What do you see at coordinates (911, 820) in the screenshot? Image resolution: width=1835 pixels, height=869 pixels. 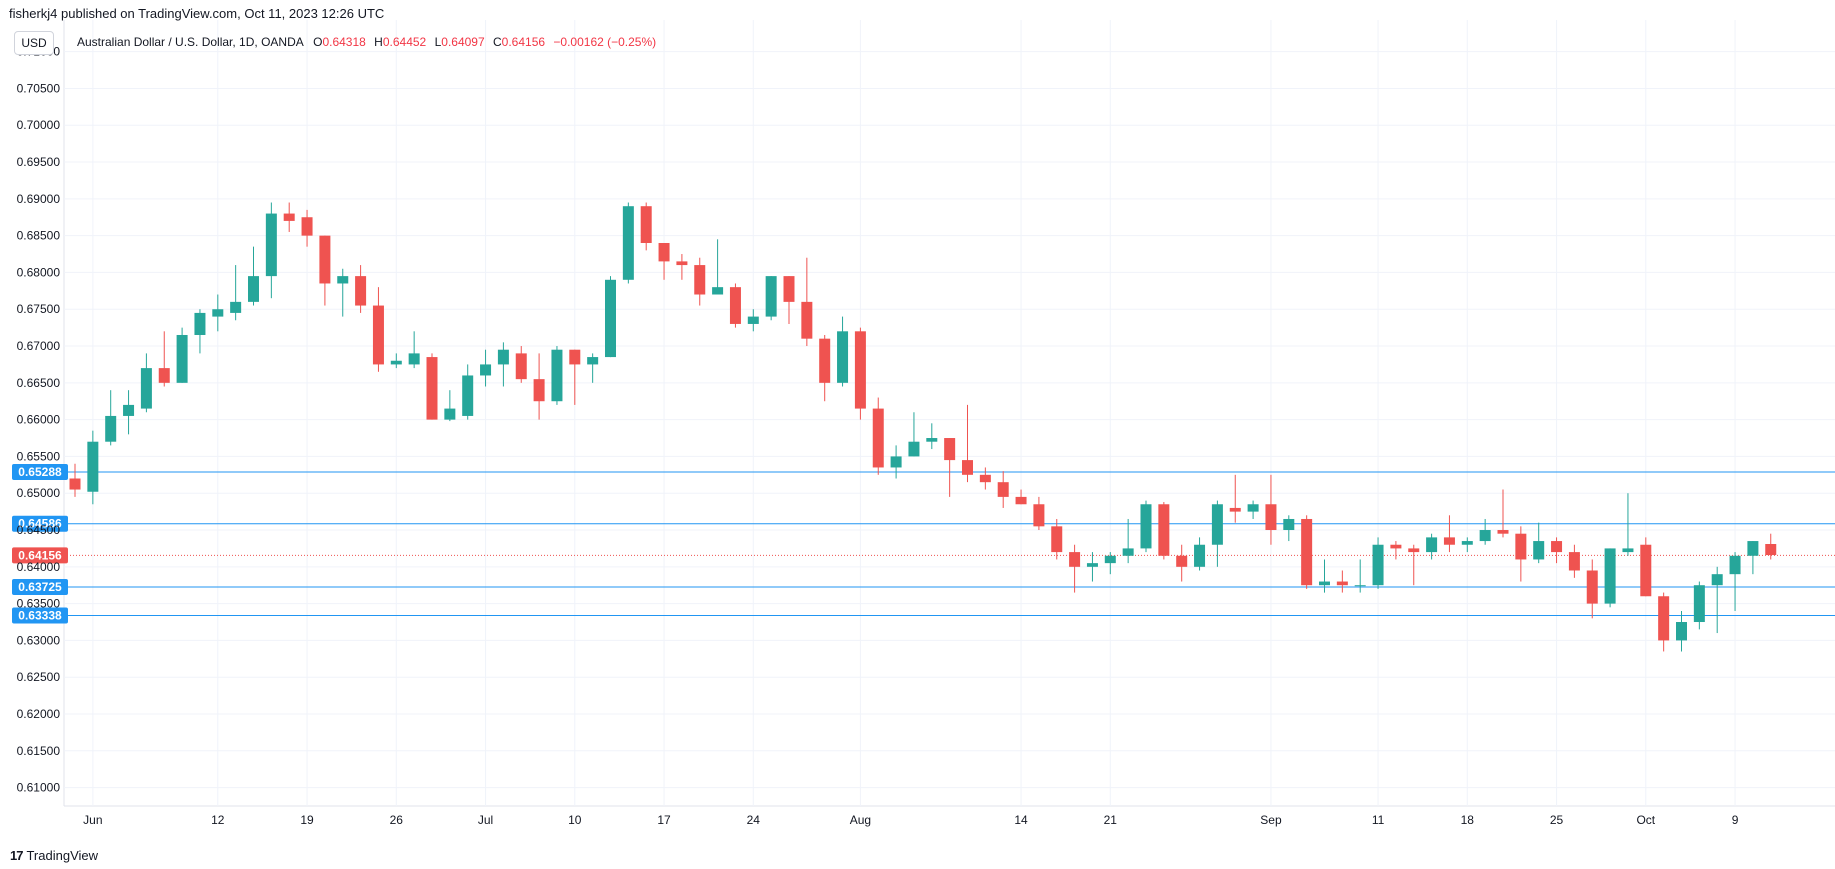 I see `time-axis: Jun 12 19 26 Jul 10 17 24 Aug 14 21 Sep 11 18 25 Oct 9` at bounding box center [911, 820].